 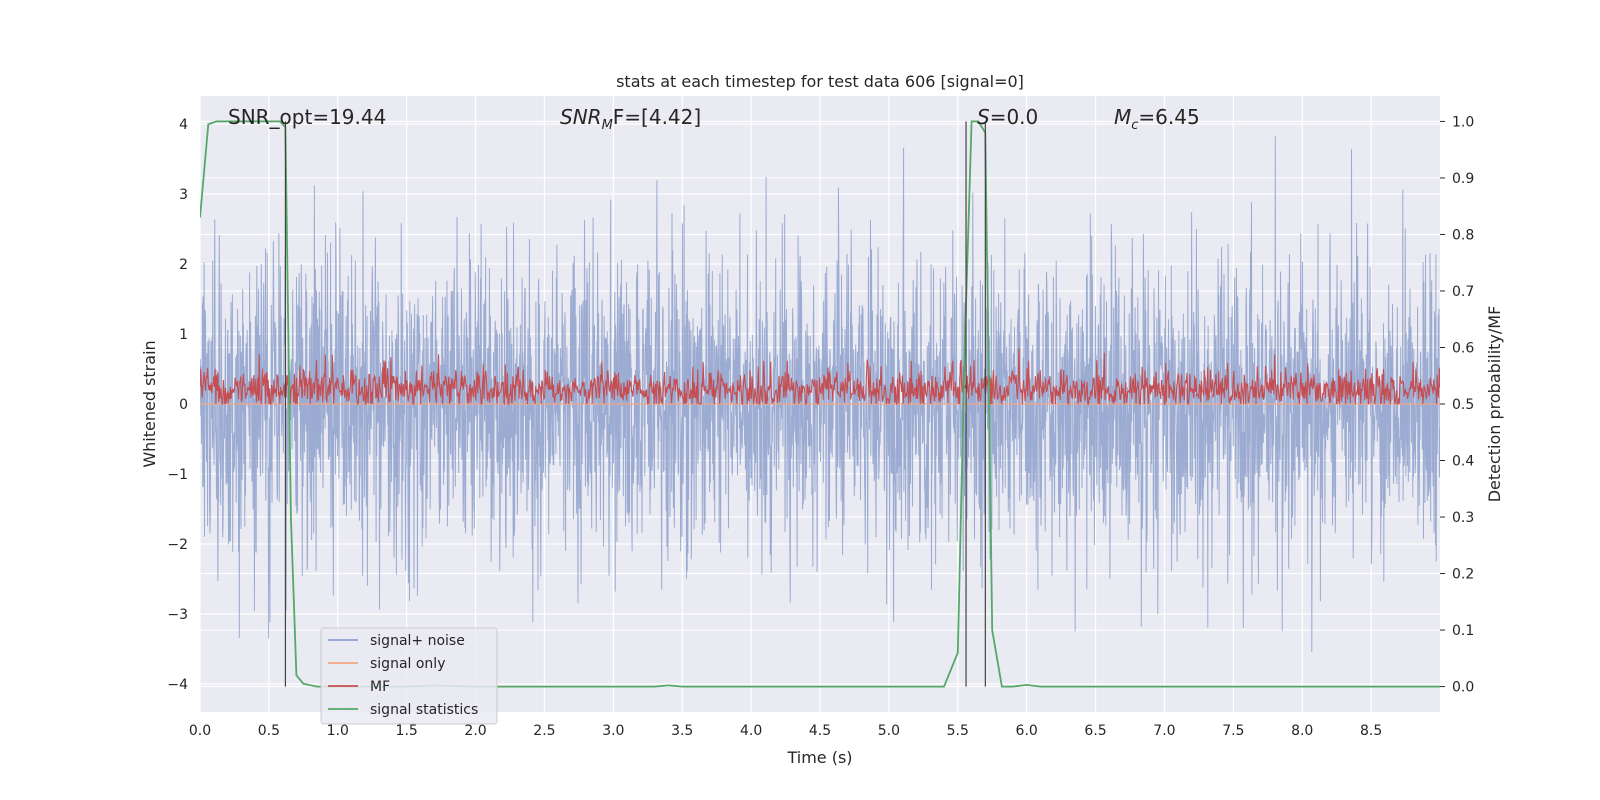 What do you see at coordinates (751, 731) in the screenshot?
I see `x-tick-label: 4.0` at bounding box center [751, 731].